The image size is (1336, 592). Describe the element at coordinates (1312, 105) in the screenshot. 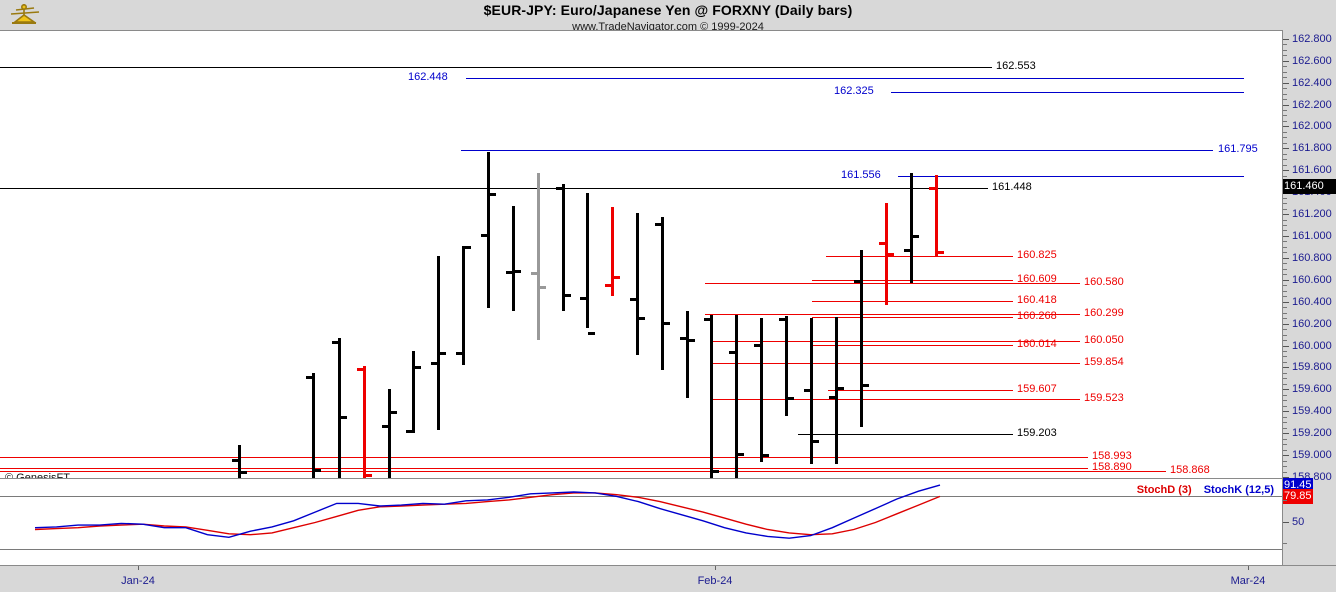

I see `price-axis-label: 162.200` at that location.